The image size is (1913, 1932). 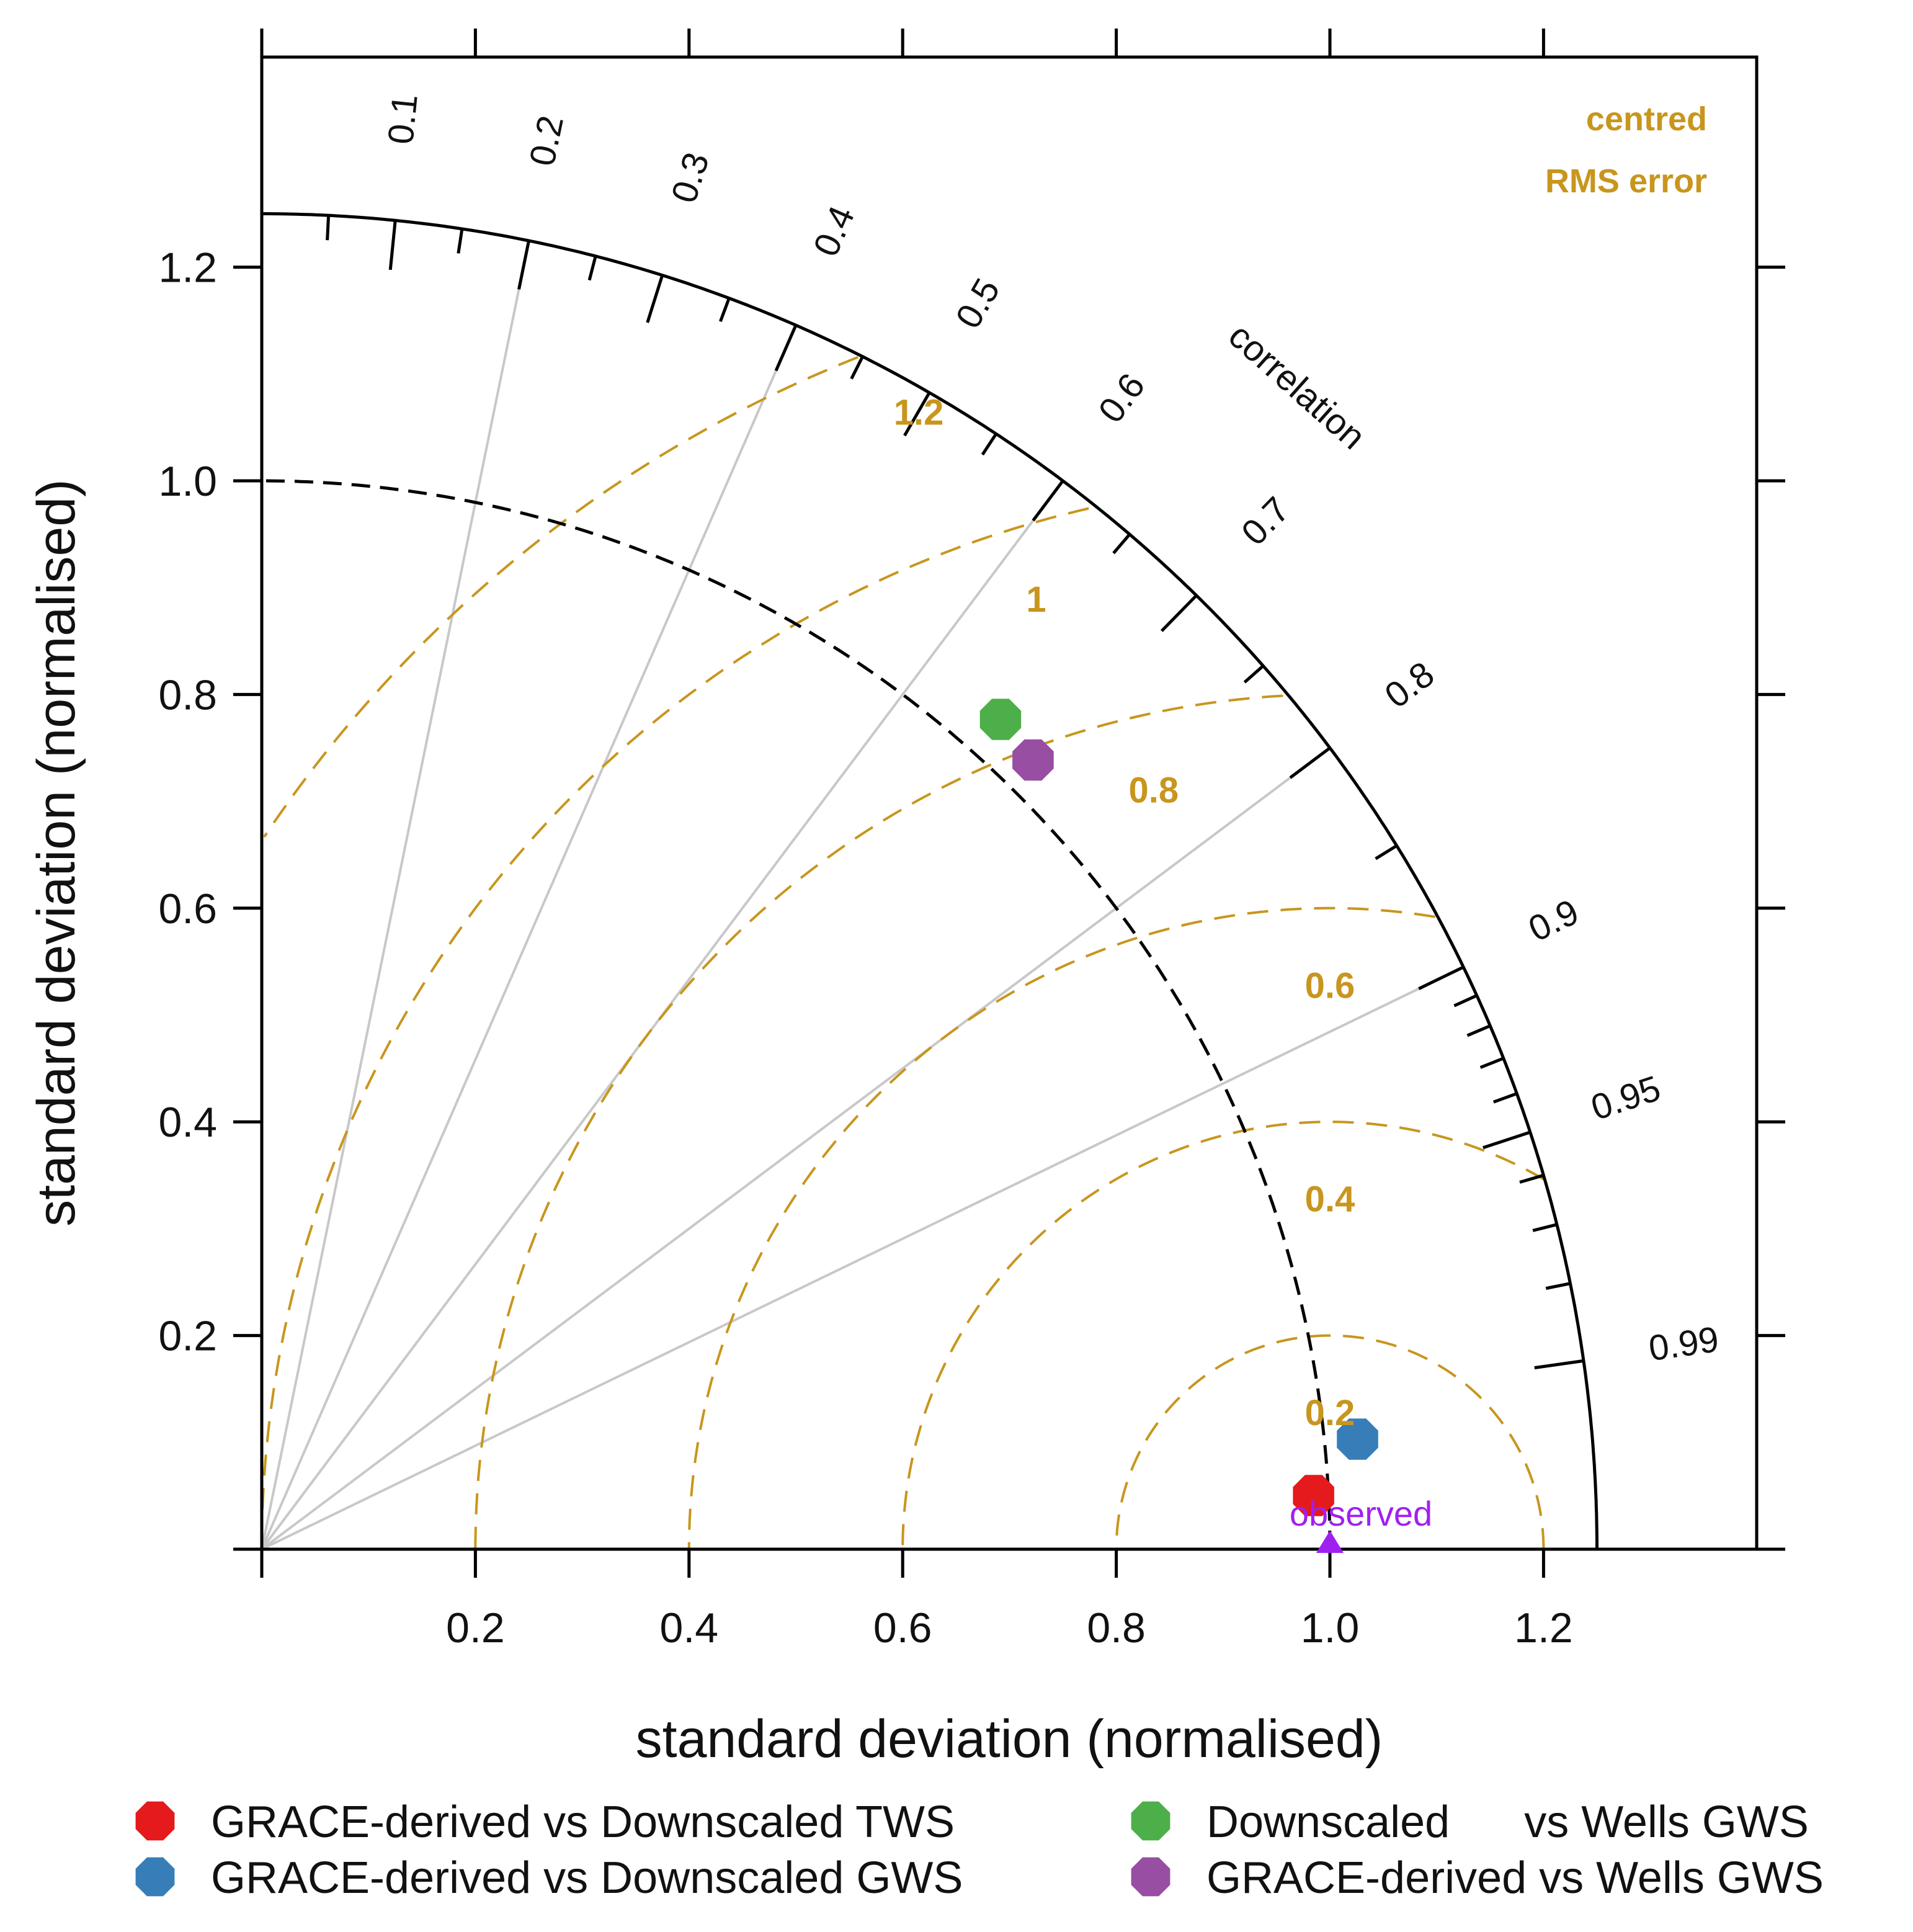 What do you see at coordinates (188, 908) in the screenshot?
I see `y-tick-label: 0.6` at bounding box center [188, 908].